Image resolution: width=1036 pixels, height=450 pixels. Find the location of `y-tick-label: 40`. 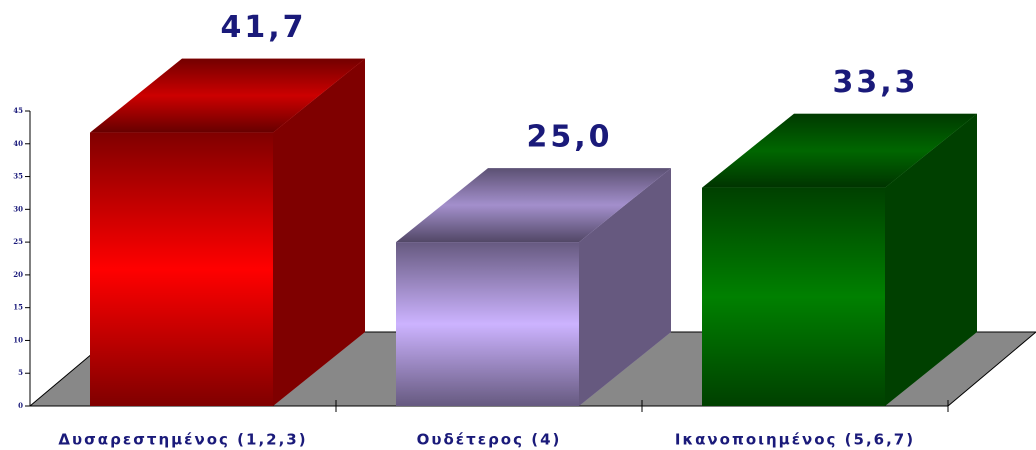

y-tick-label: 40 is located at coordinates (18, 143).